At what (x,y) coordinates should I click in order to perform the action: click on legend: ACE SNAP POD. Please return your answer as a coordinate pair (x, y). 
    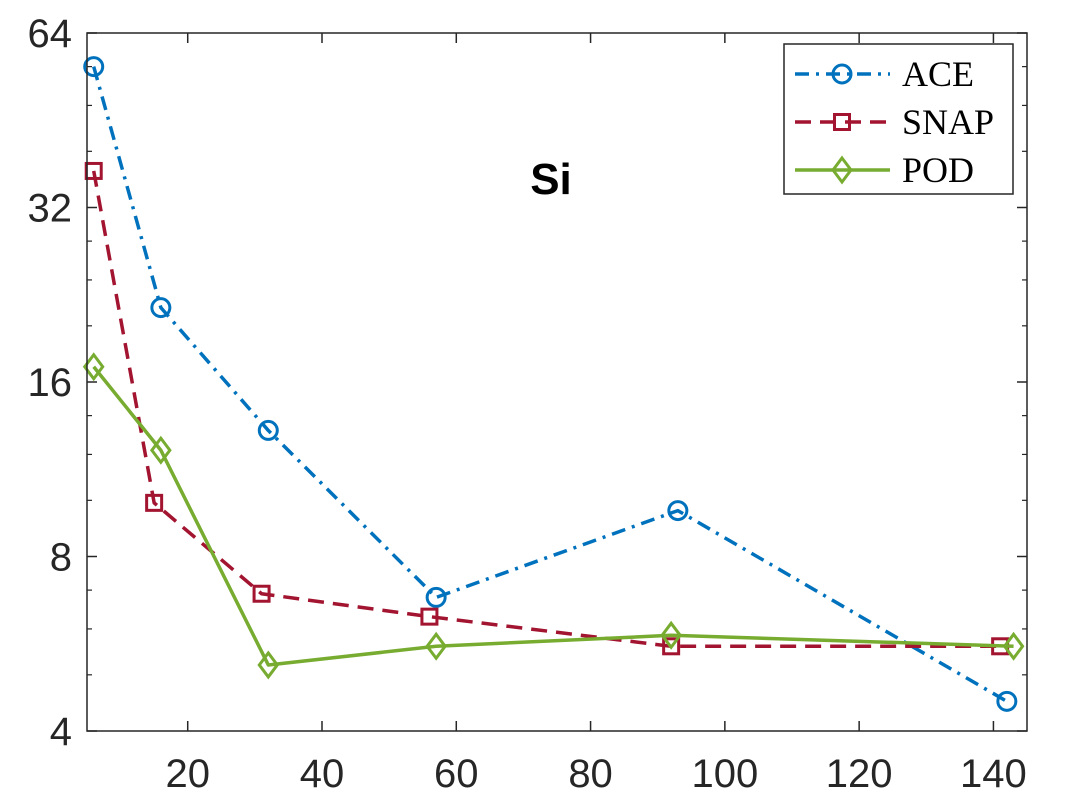
    Looking at the image, I should click on (898, 119).